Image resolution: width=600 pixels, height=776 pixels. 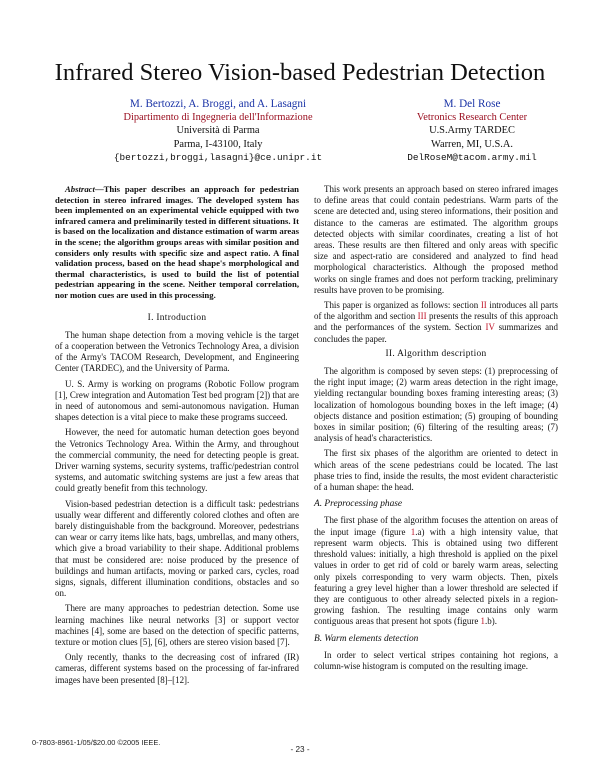 I want to click on section-link: II, so click(x=483, y=305).